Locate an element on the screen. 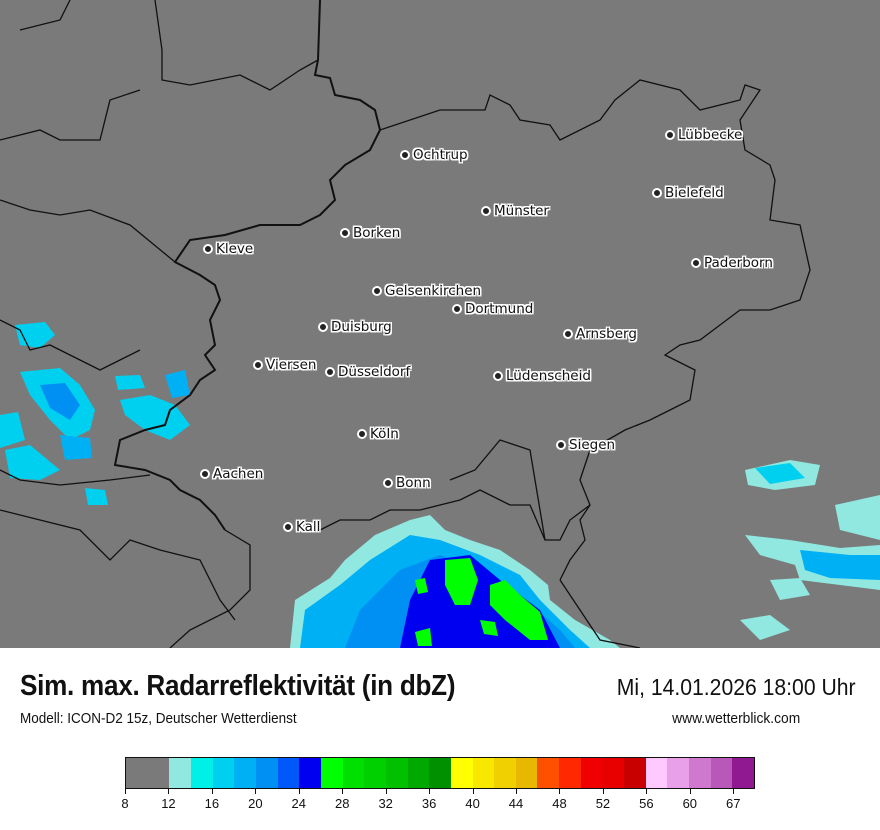 This screenshot has width=880, height=830. legend-tick-label: 56 is located at coordinates (646, 803).